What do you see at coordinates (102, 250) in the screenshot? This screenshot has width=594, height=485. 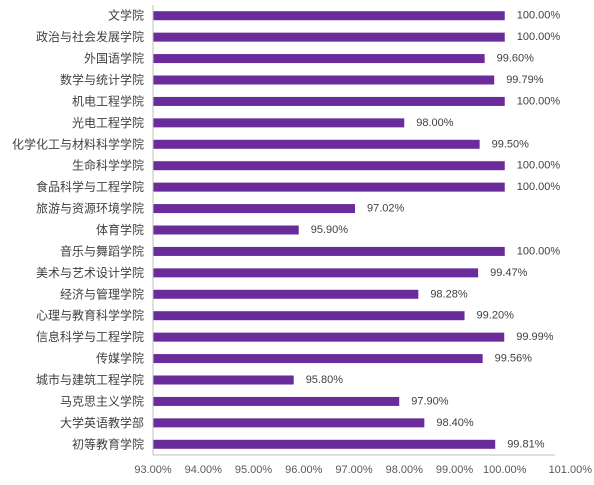 I see `category-label: 音乐与舞蹈学院` at bounding box center [102, 250].